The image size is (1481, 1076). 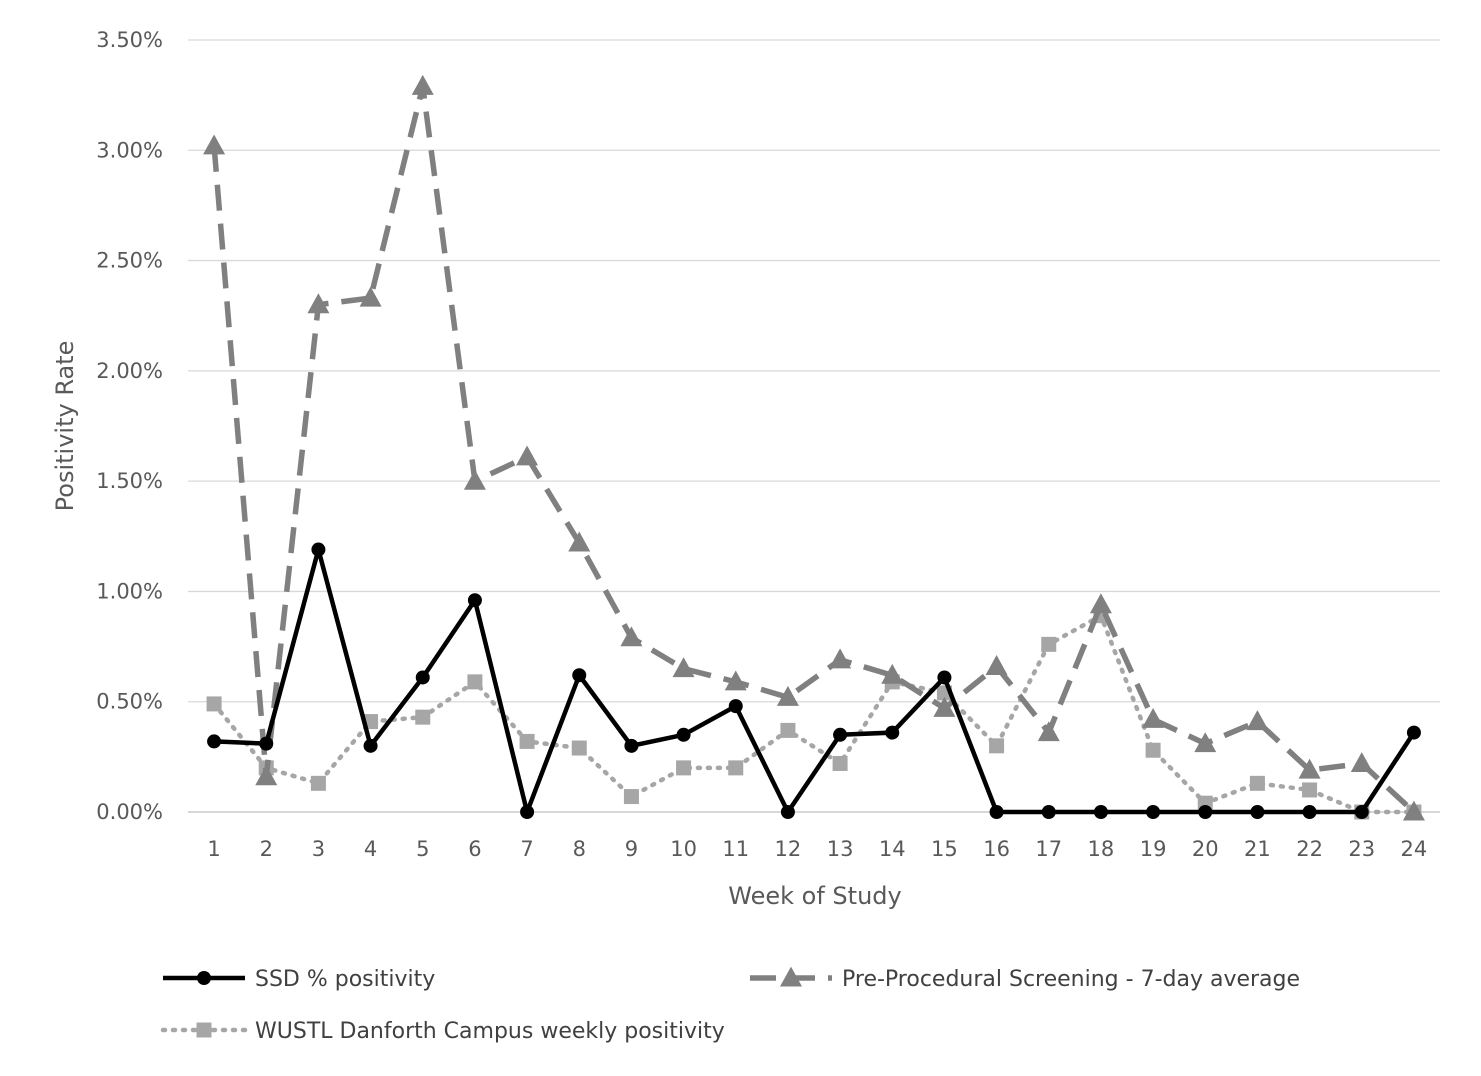 What do you see at coordinates (814, 896) in the screenshot?
I see `x-axis-title: Week of Study` at bounding box center [814, 896].